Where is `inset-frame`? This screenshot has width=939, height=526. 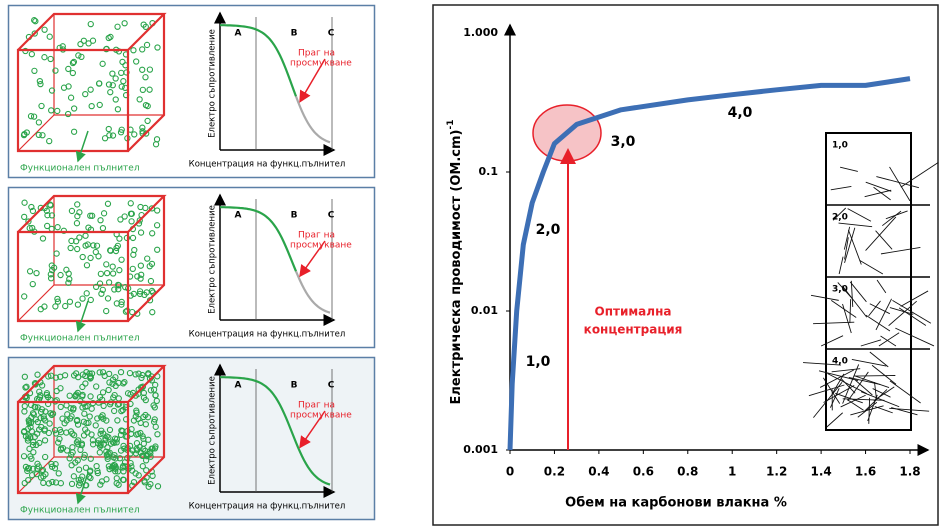 inset-frame is located at coordinates (868, 281).